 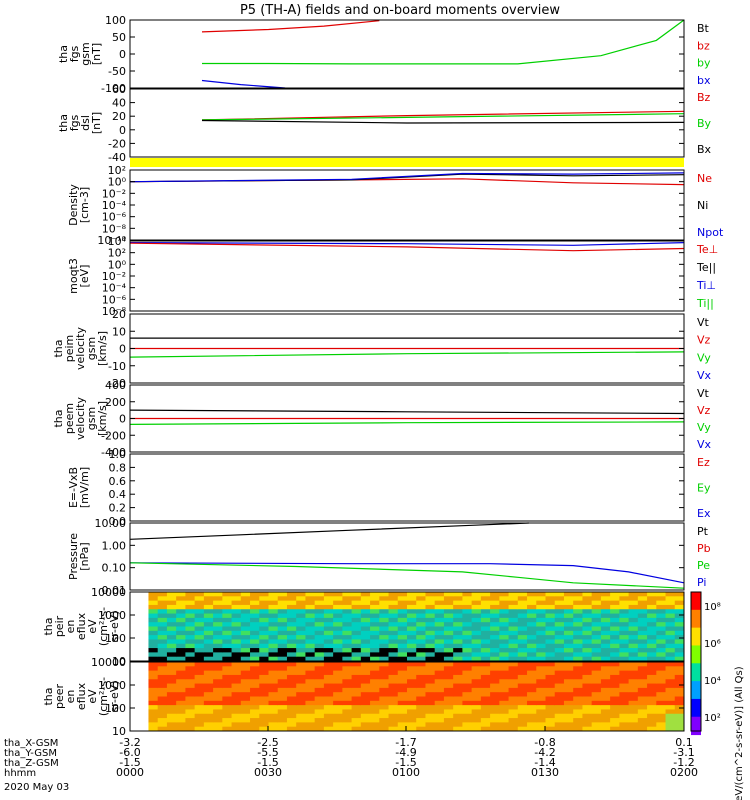 I want to click on y-axis-label-line: Density, so click(x=73, y=205).